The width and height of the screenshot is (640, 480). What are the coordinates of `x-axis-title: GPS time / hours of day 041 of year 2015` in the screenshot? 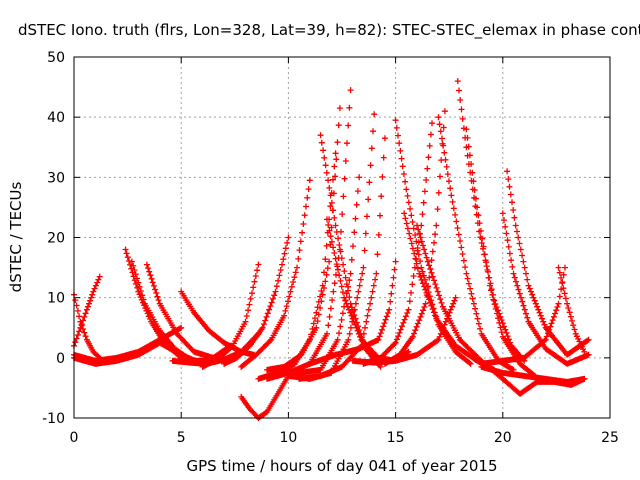 It's located at (342, 466).